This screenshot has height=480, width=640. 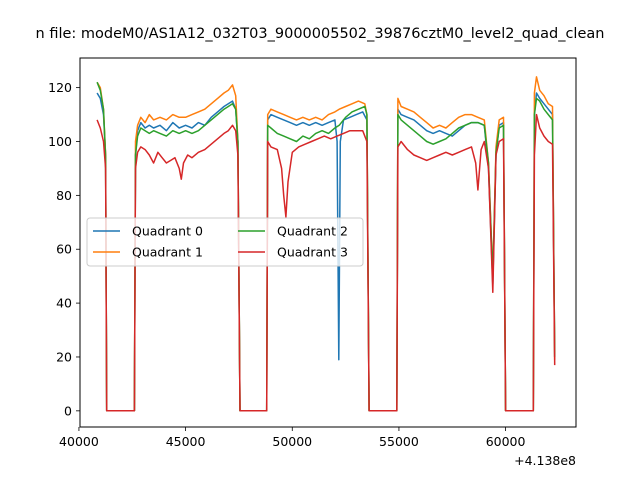 I want to click on y-tick-label: 80, so click(x=64, y=195).